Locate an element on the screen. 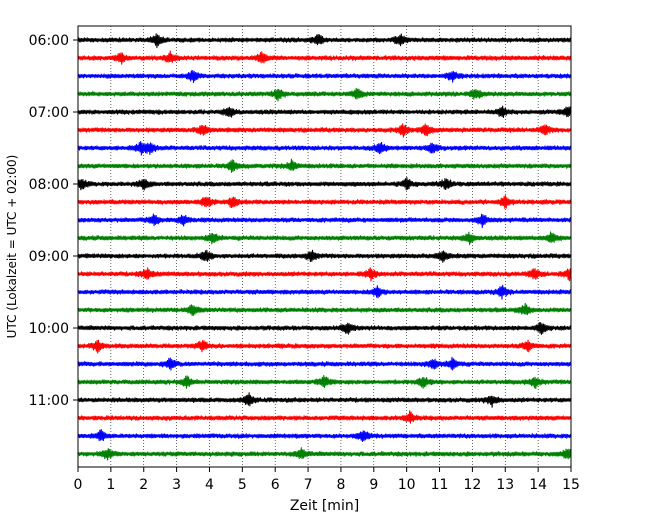 The image size is (650, 524). x-tick-label: 11 is located at coordinates (440, 485).